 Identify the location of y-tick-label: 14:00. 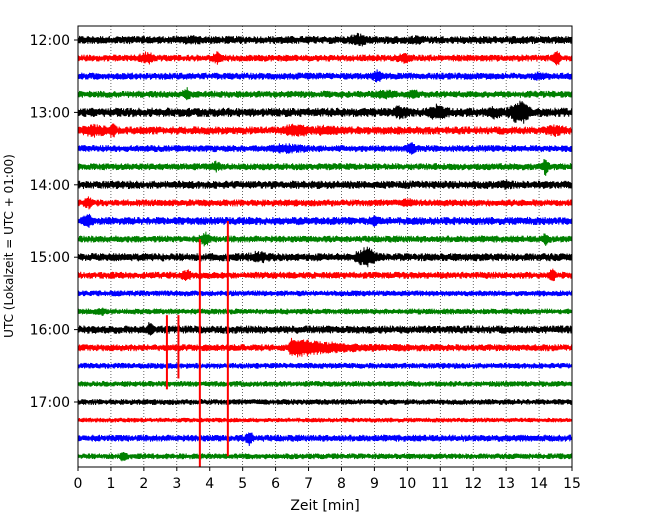
(50, 186).